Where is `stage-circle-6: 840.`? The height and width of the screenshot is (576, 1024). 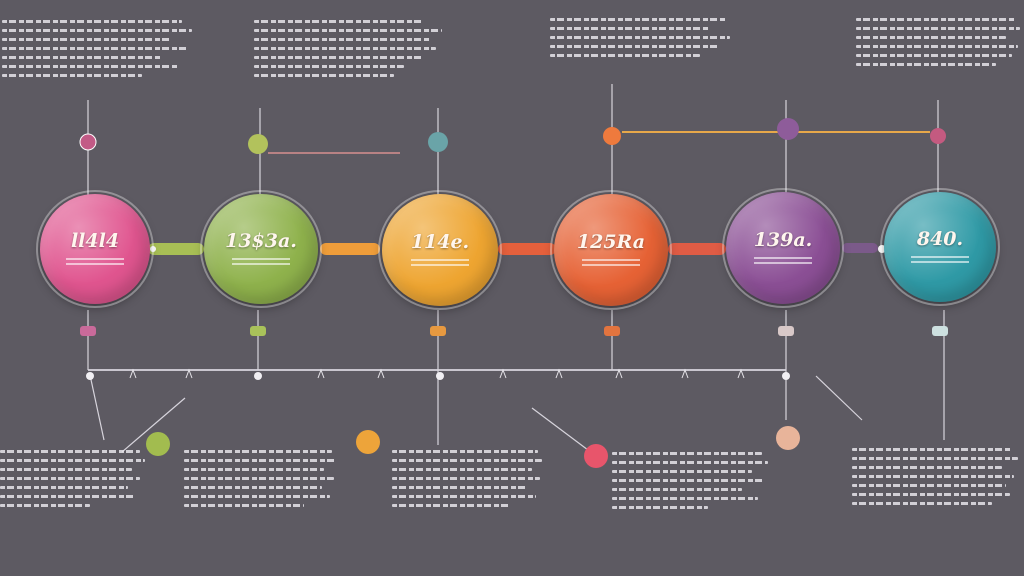
stage-circle-6: 840. is located at coordinates (940, 247).